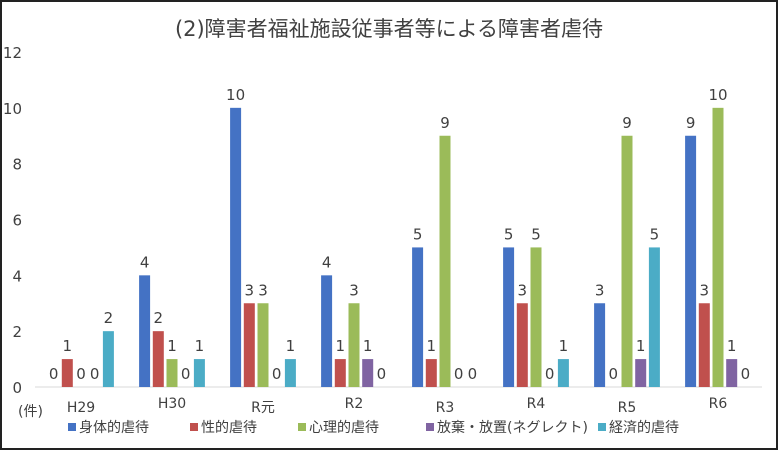 This screenshot has height=450, width=778. What do you see at coordinates (354, 404) in the screenshot?
I see `x-tick-label: R2` at bounding box center [354, 404].